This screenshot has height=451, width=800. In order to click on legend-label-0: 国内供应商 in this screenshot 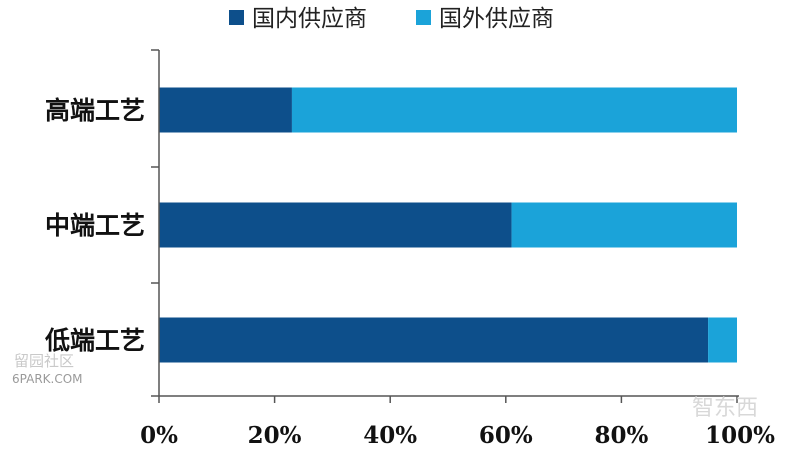, I will do `click(309, 19)`.